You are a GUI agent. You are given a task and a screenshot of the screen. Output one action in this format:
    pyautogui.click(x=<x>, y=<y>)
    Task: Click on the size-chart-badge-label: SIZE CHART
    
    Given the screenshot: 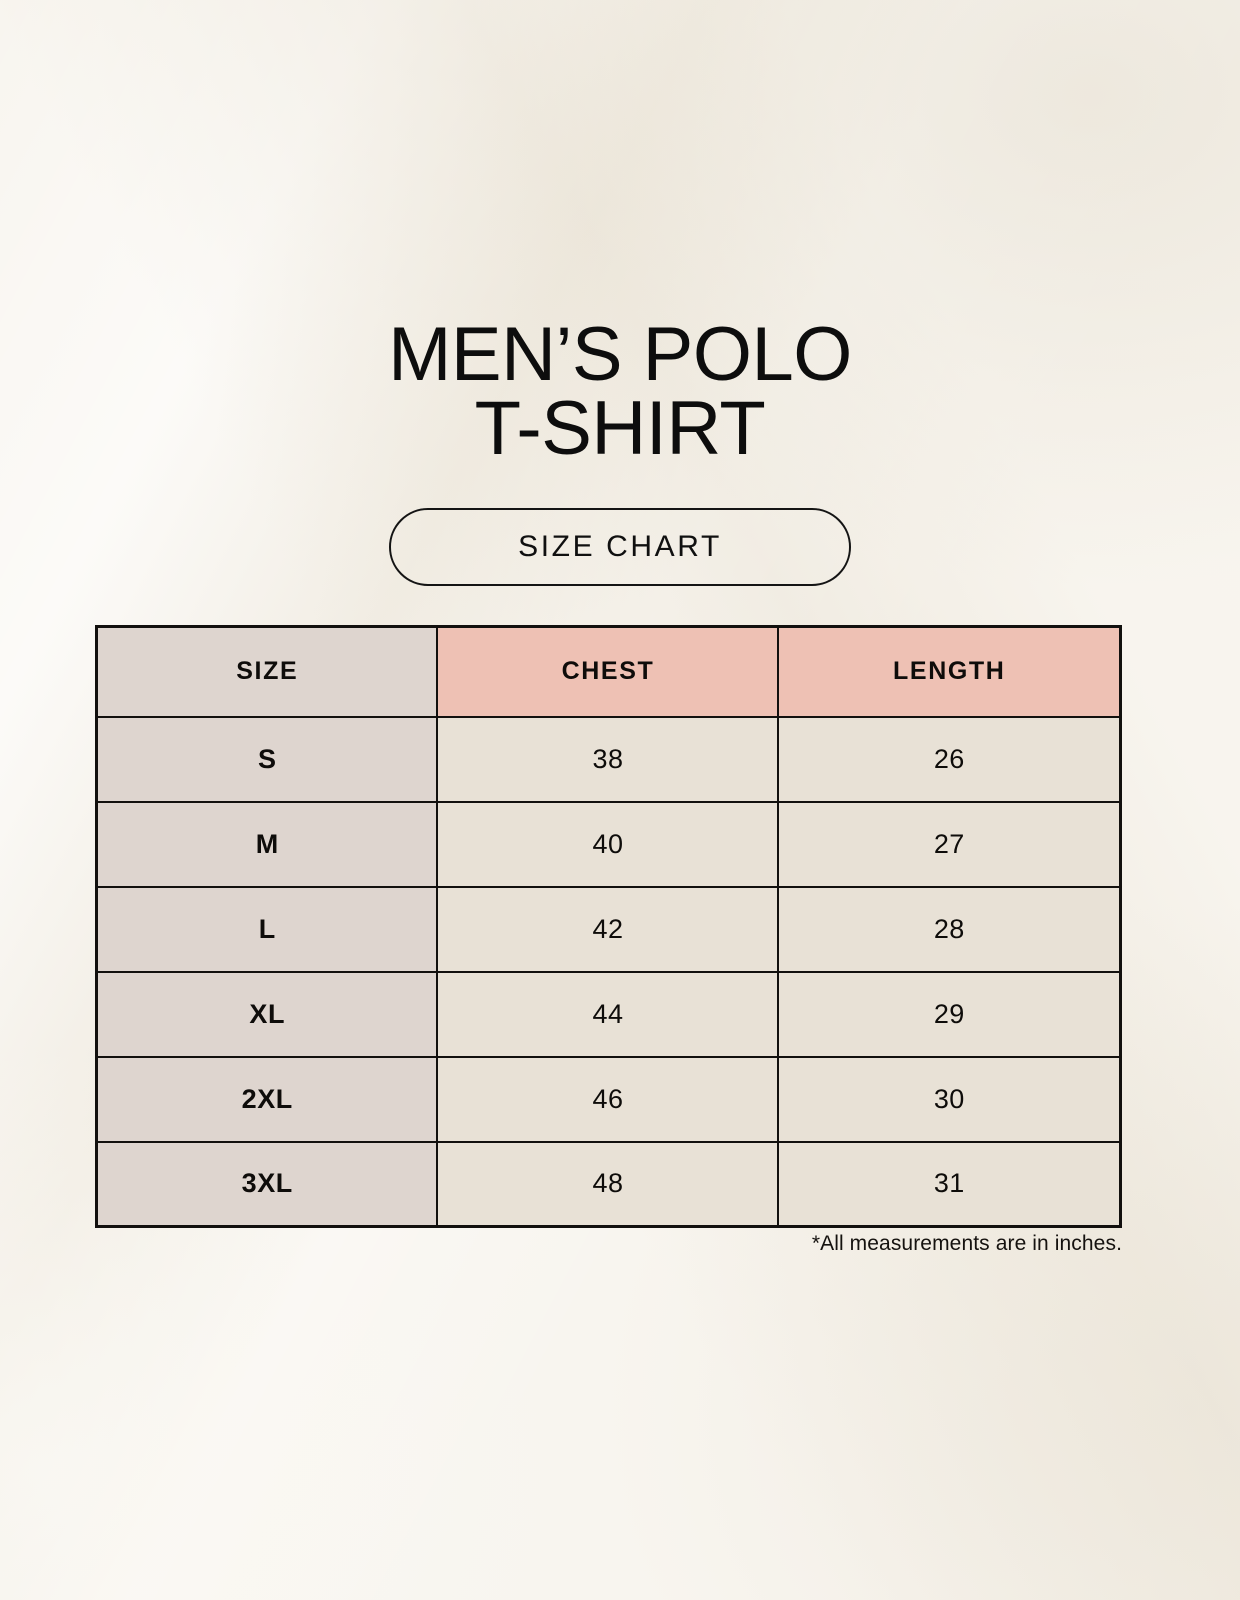 What is the action you would take?
    pyautogui.click(x=620, y=546)
    